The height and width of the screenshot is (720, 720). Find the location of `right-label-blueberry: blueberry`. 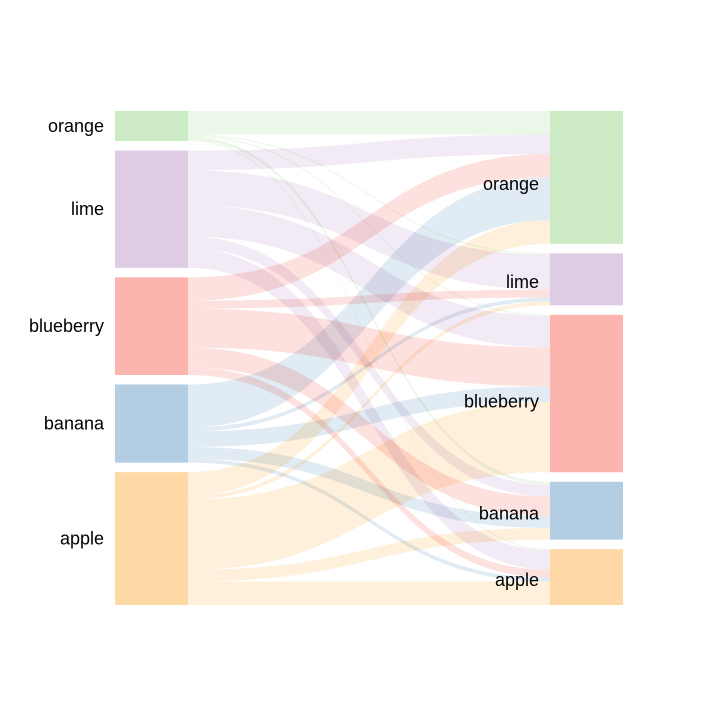

right-label-blueberry: blueberry is located at coordinates (501, 401).